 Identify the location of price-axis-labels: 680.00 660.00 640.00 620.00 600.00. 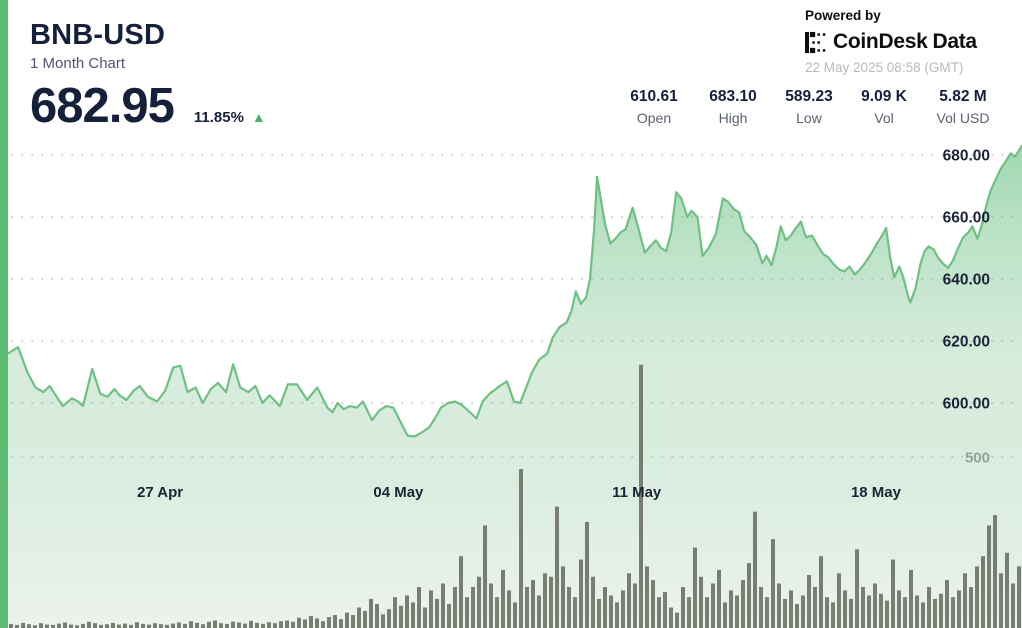
(966, 280).